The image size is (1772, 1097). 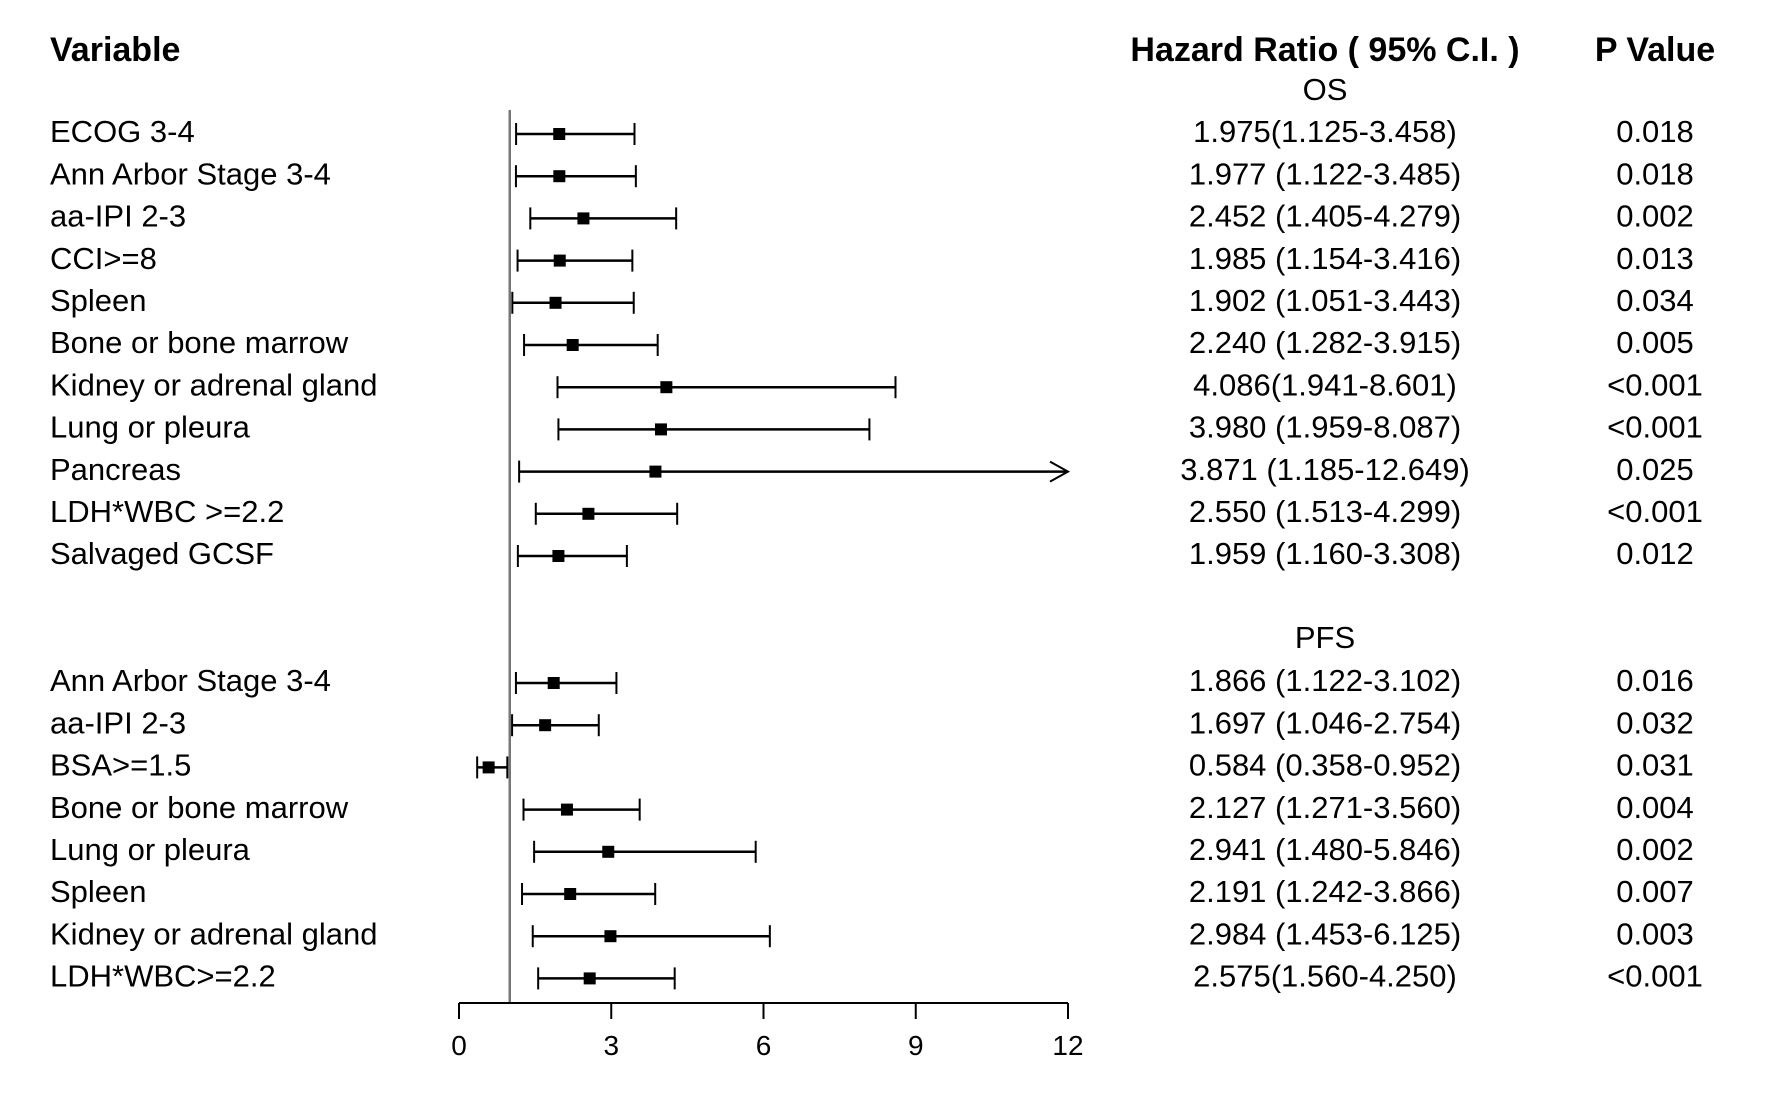 What do you see at coordinates (103, 258) in the screenshot?
I see `variable-label: CCI>=8` at bounding box center [103, 258].